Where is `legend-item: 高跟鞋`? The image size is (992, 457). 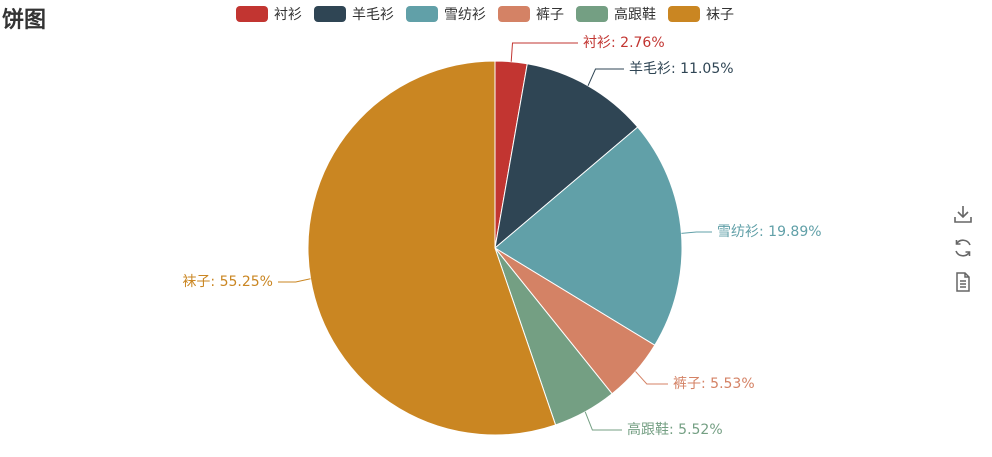 legend-item: 高跟鞋 is located at coordinates (616, 14).